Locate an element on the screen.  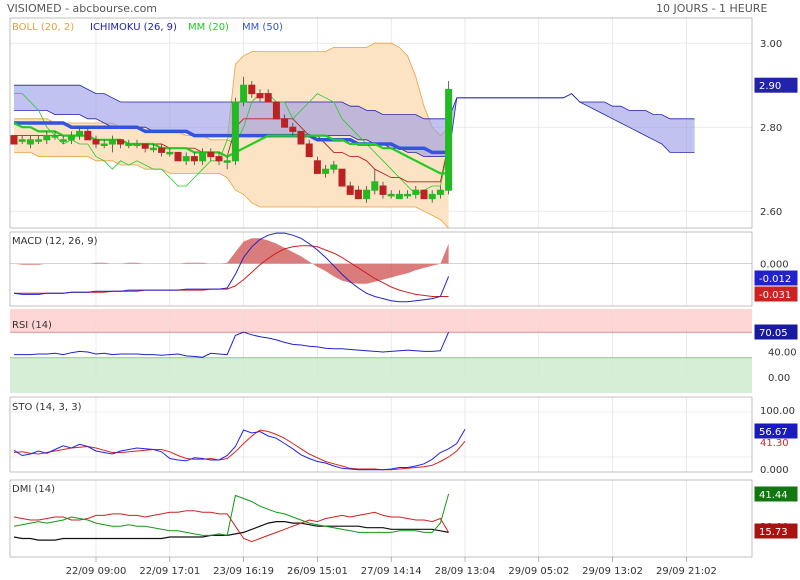
x-tick-label: 29/09 13:02 is located at coordinates (612, 571).